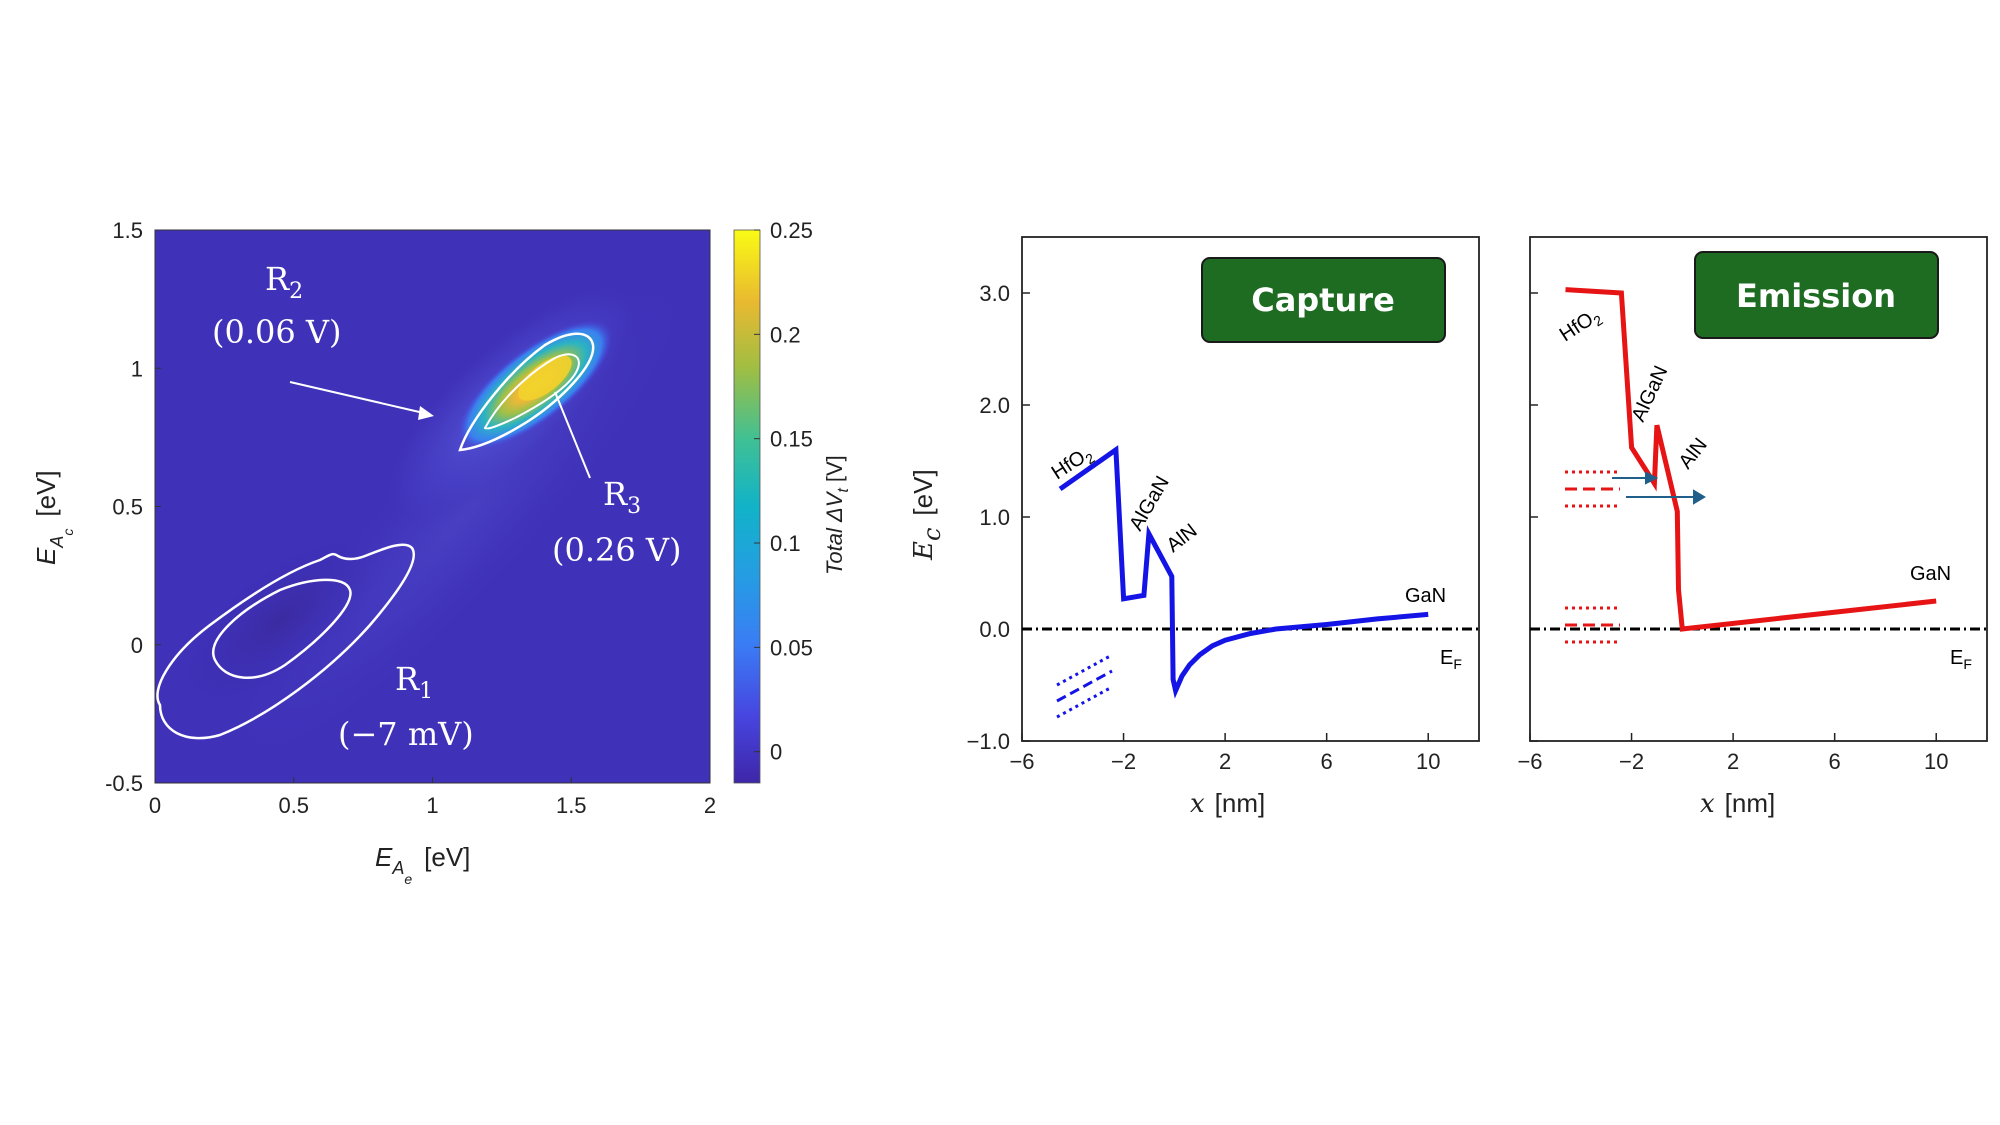  I want to click on band-y-tick-label: 3.0, so click(994, 293).